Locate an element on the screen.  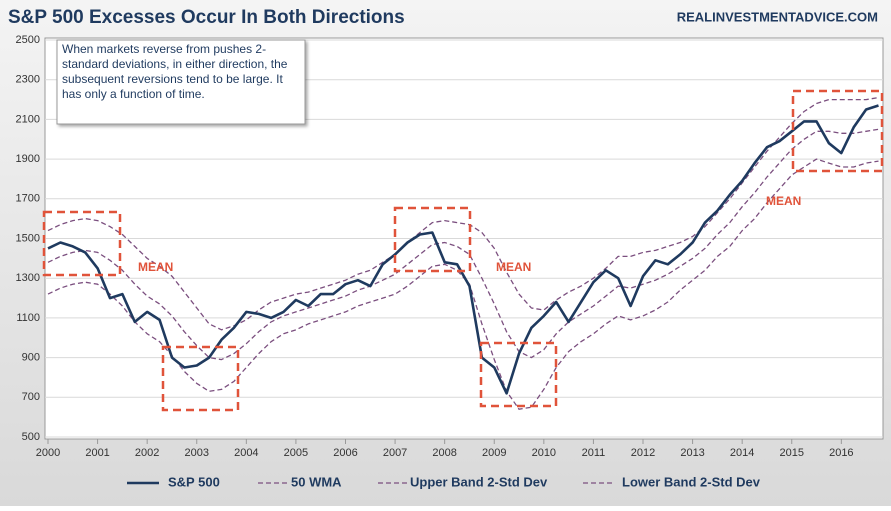
legend-label: 50 WMA is located at coordinates (316, 481).